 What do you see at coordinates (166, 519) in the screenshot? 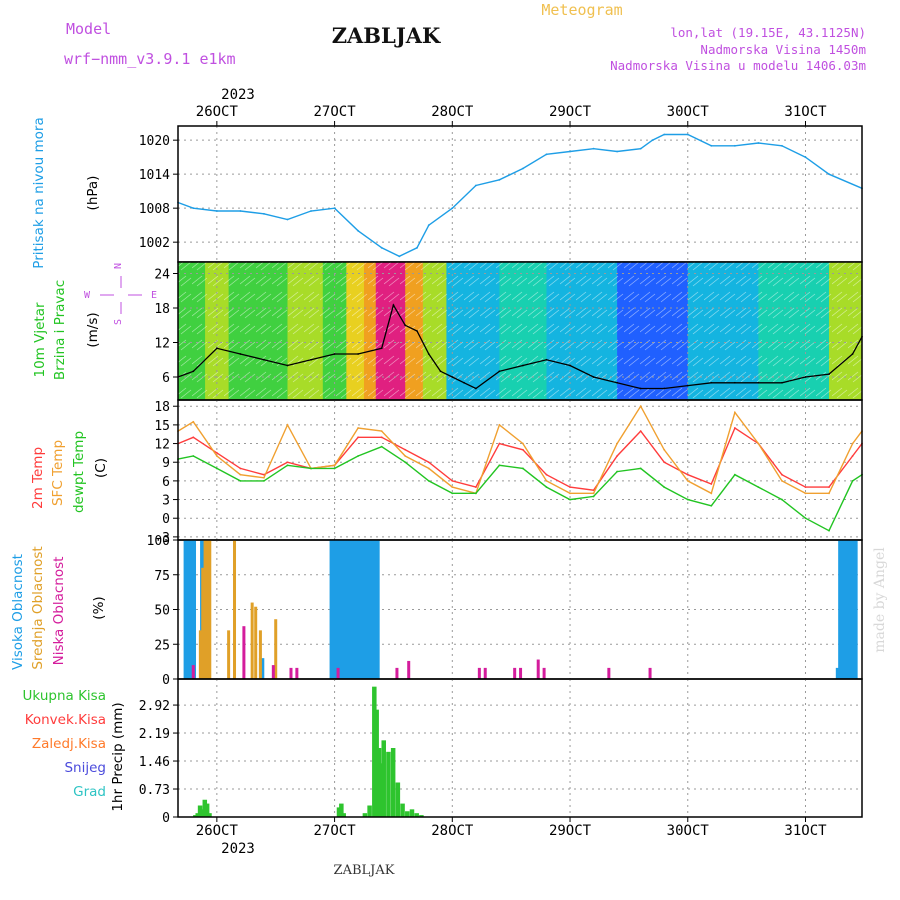
I see `temp-ytick-1: 0` at bounding box center [166, 519].